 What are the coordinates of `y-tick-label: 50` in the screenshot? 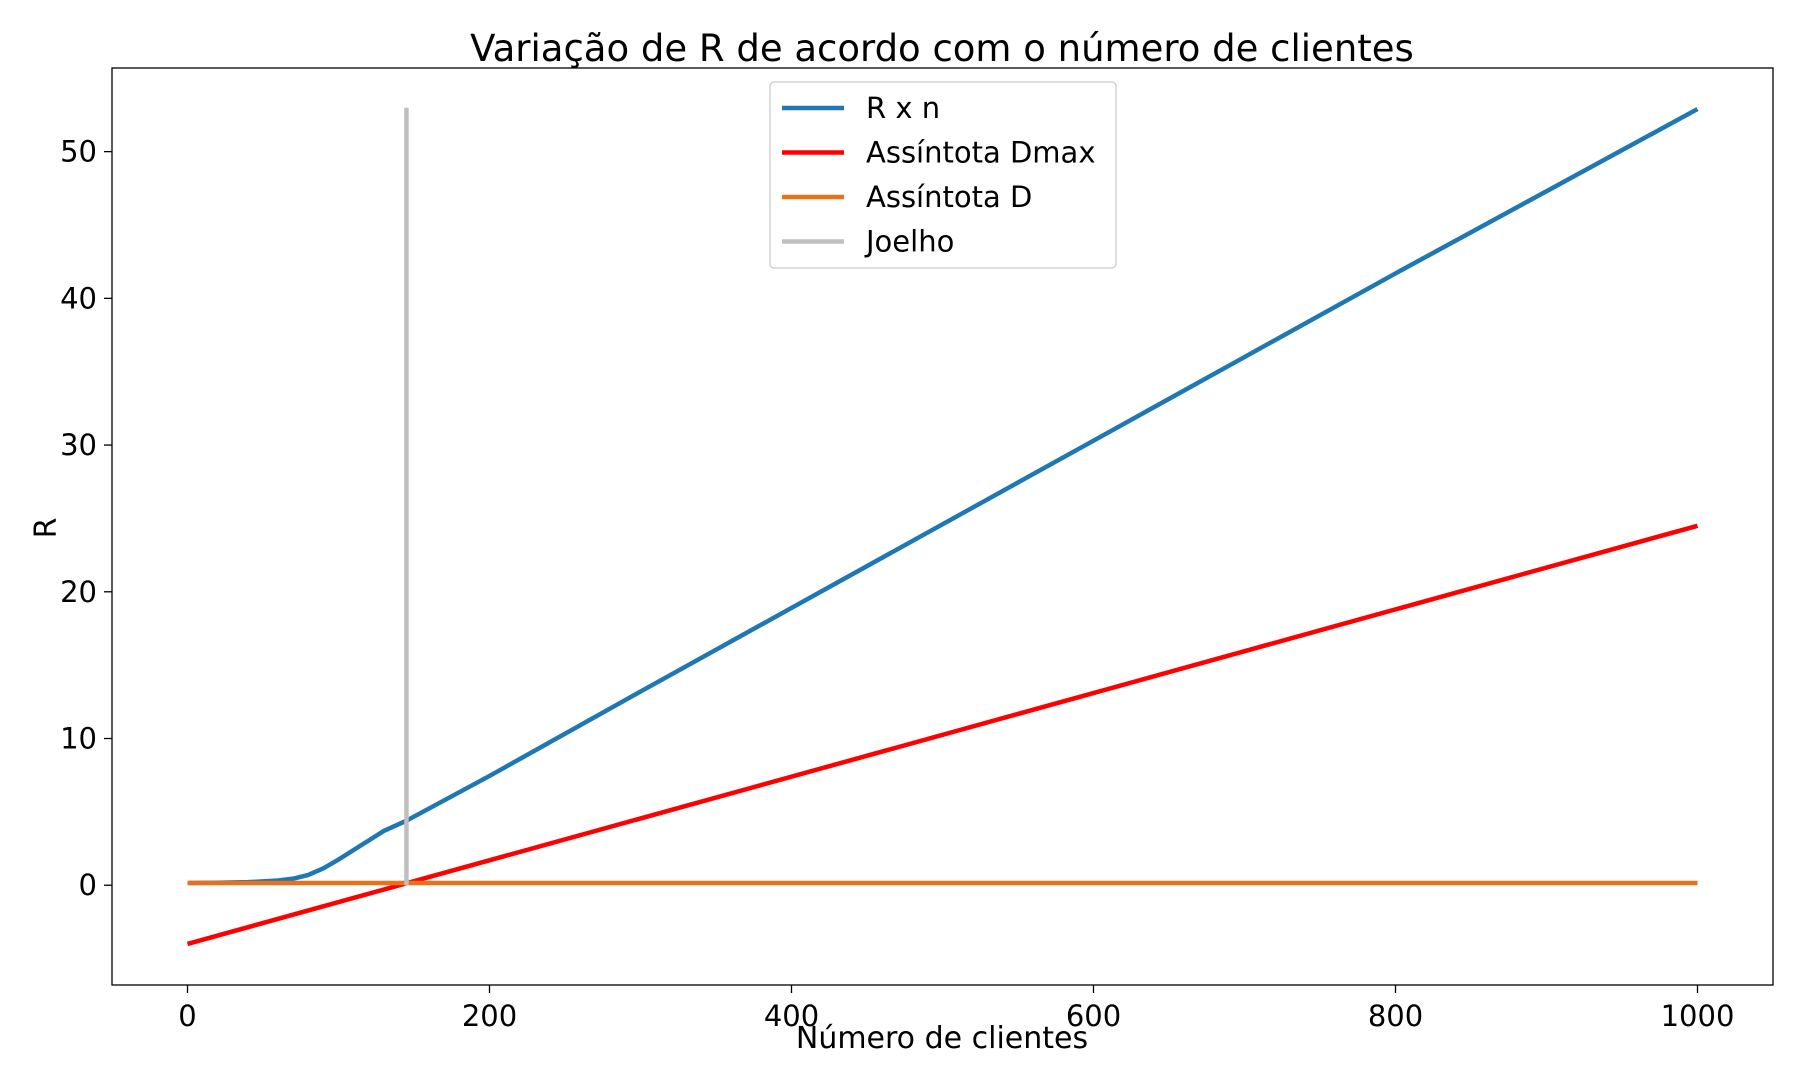 It's located at (78, 152).